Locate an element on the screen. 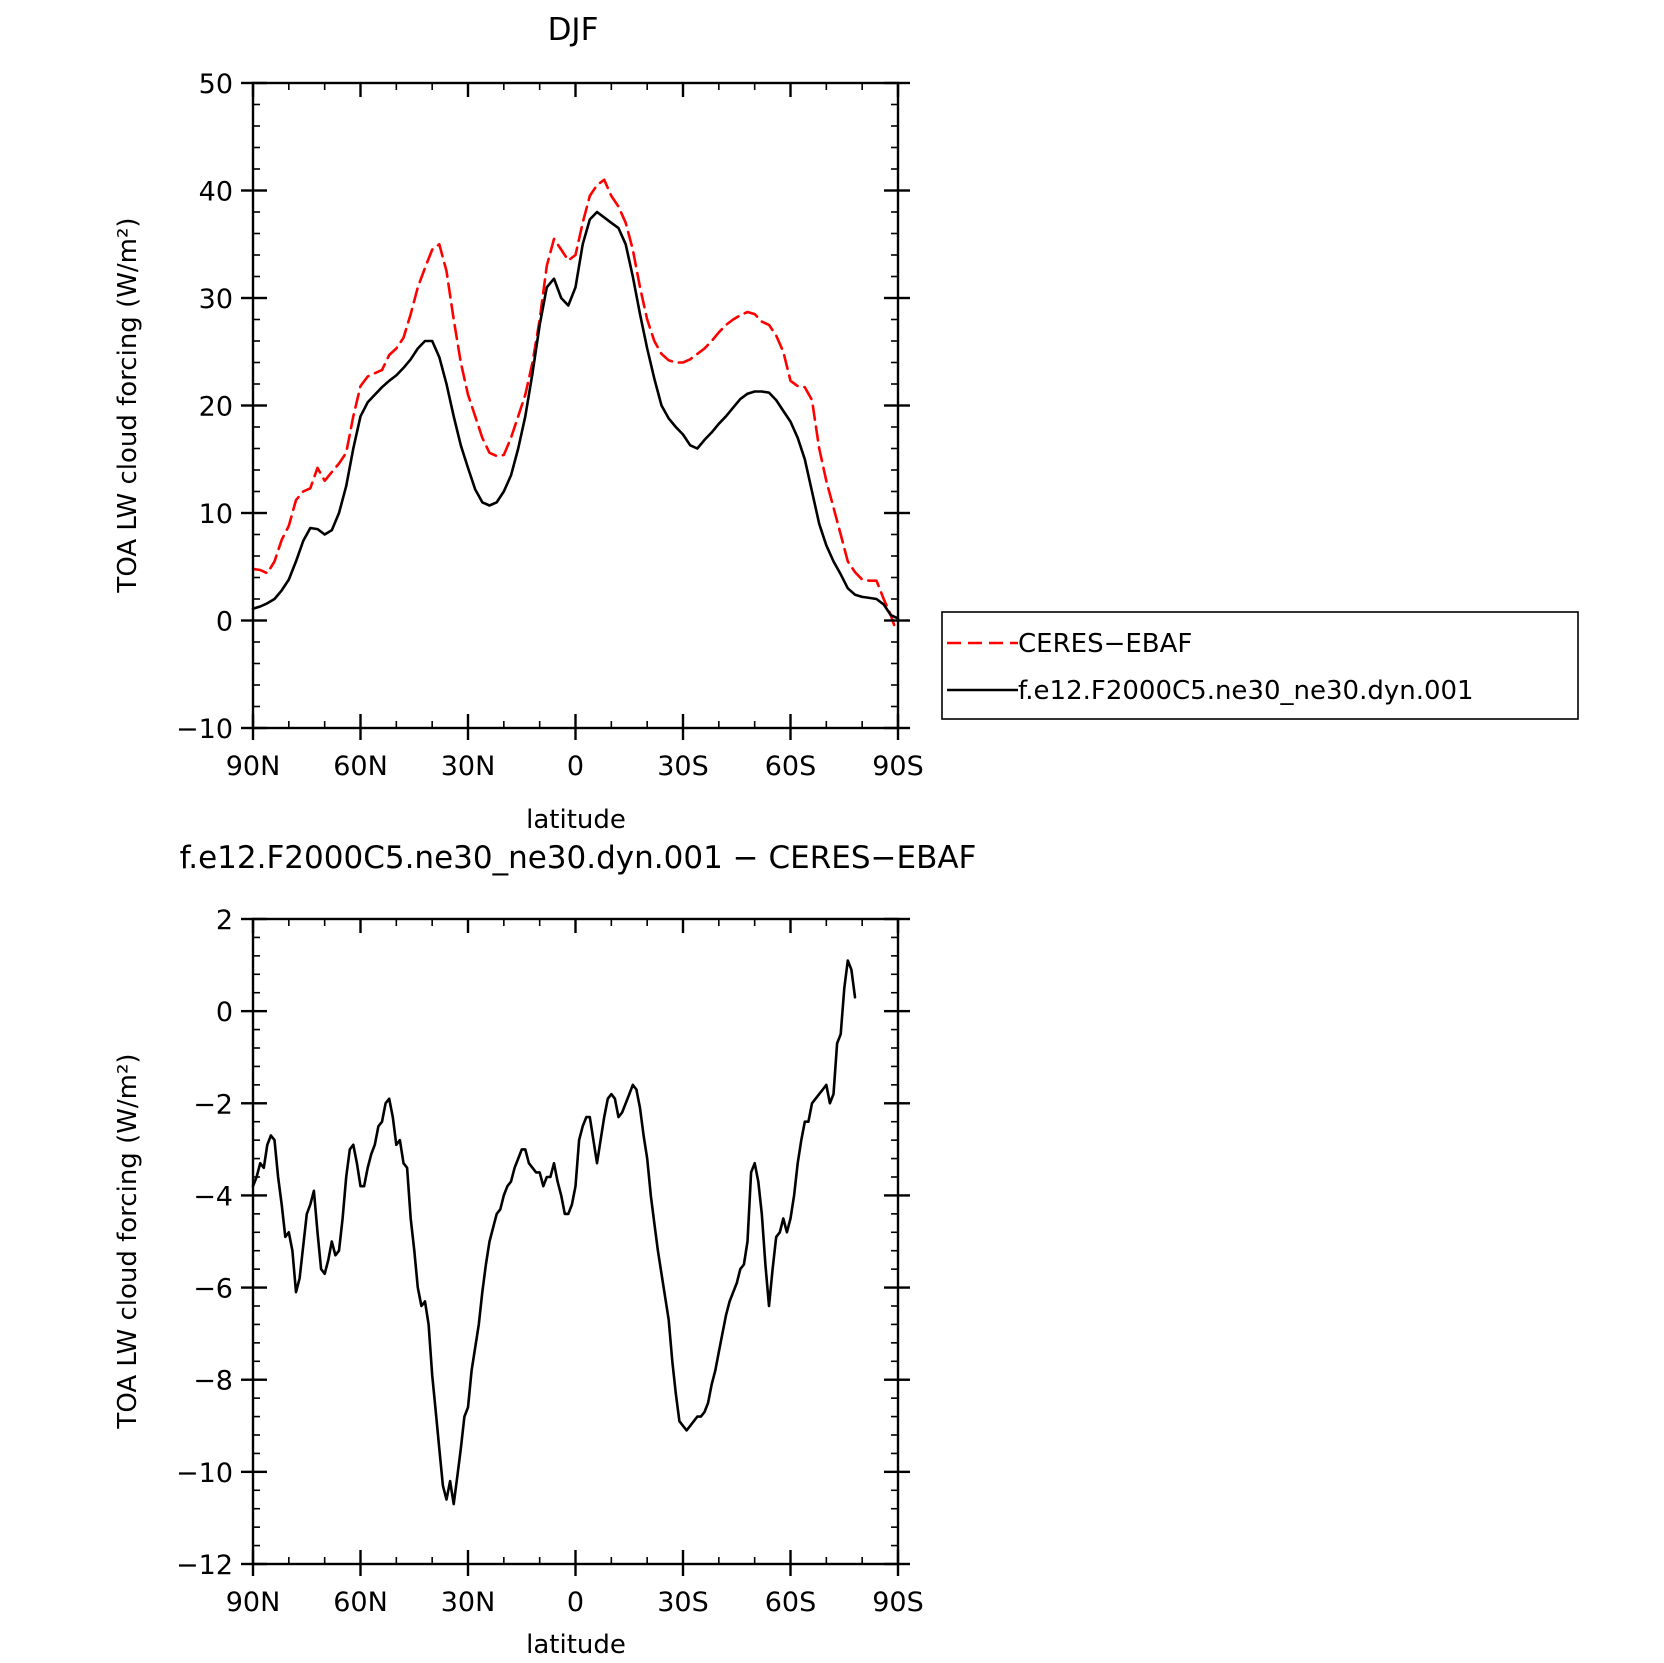 The width and height of the screenshot is (1664, 1663). y-tick-label: 30 is located at coordinates (216, 299).